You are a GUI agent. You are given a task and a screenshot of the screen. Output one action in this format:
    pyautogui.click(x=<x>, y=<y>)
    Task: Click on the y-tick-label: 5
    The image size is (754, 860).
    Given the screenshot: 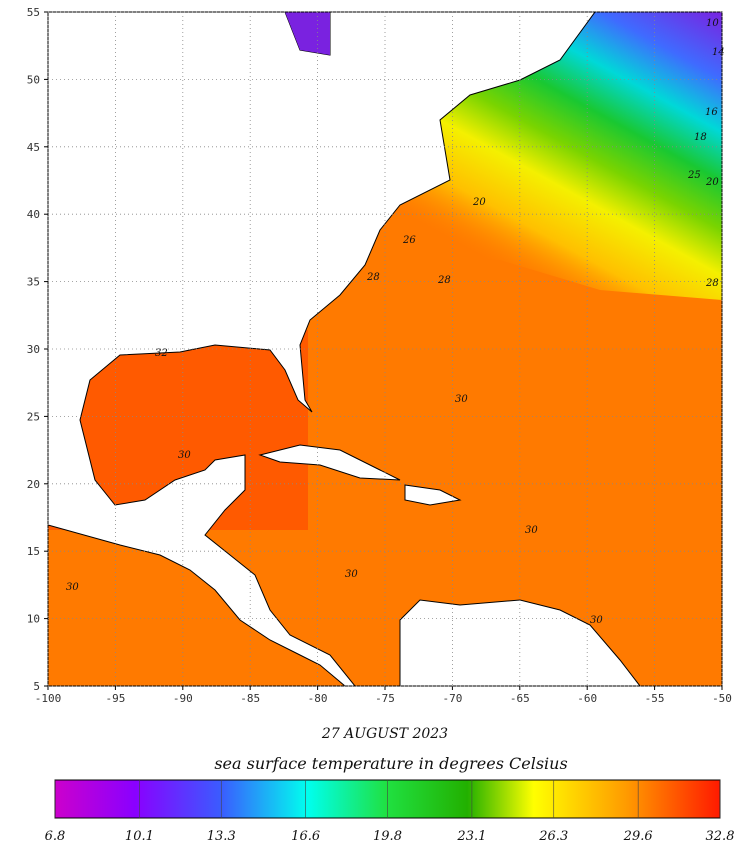 What is the action you would take?
    pyautogui.click(x=36, y=686)
    